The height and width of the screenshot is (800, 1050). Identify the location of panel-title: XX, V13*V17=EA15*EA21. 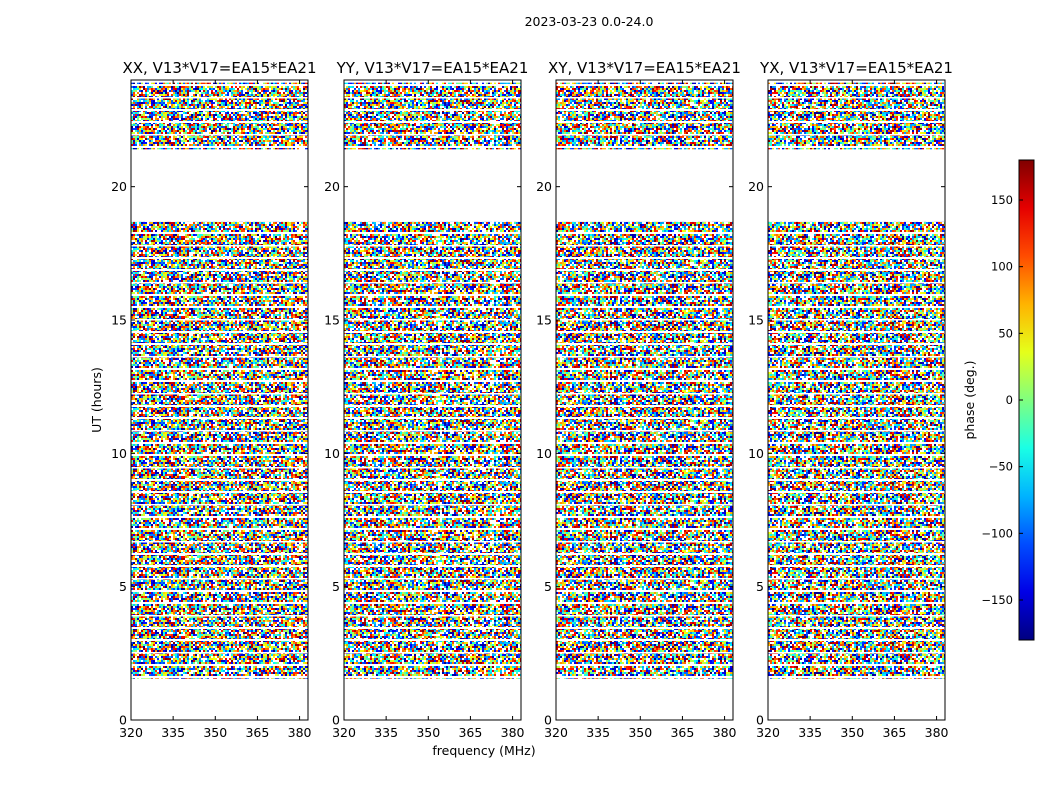
(219, 68).